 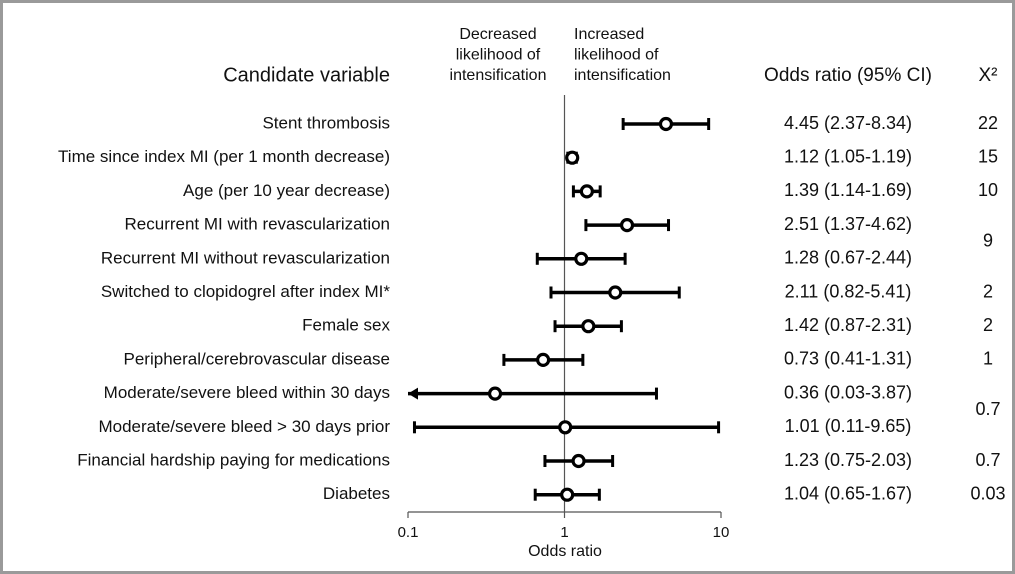 I want to click on x-tick-label: 0.1, so click(x=408, y=532).